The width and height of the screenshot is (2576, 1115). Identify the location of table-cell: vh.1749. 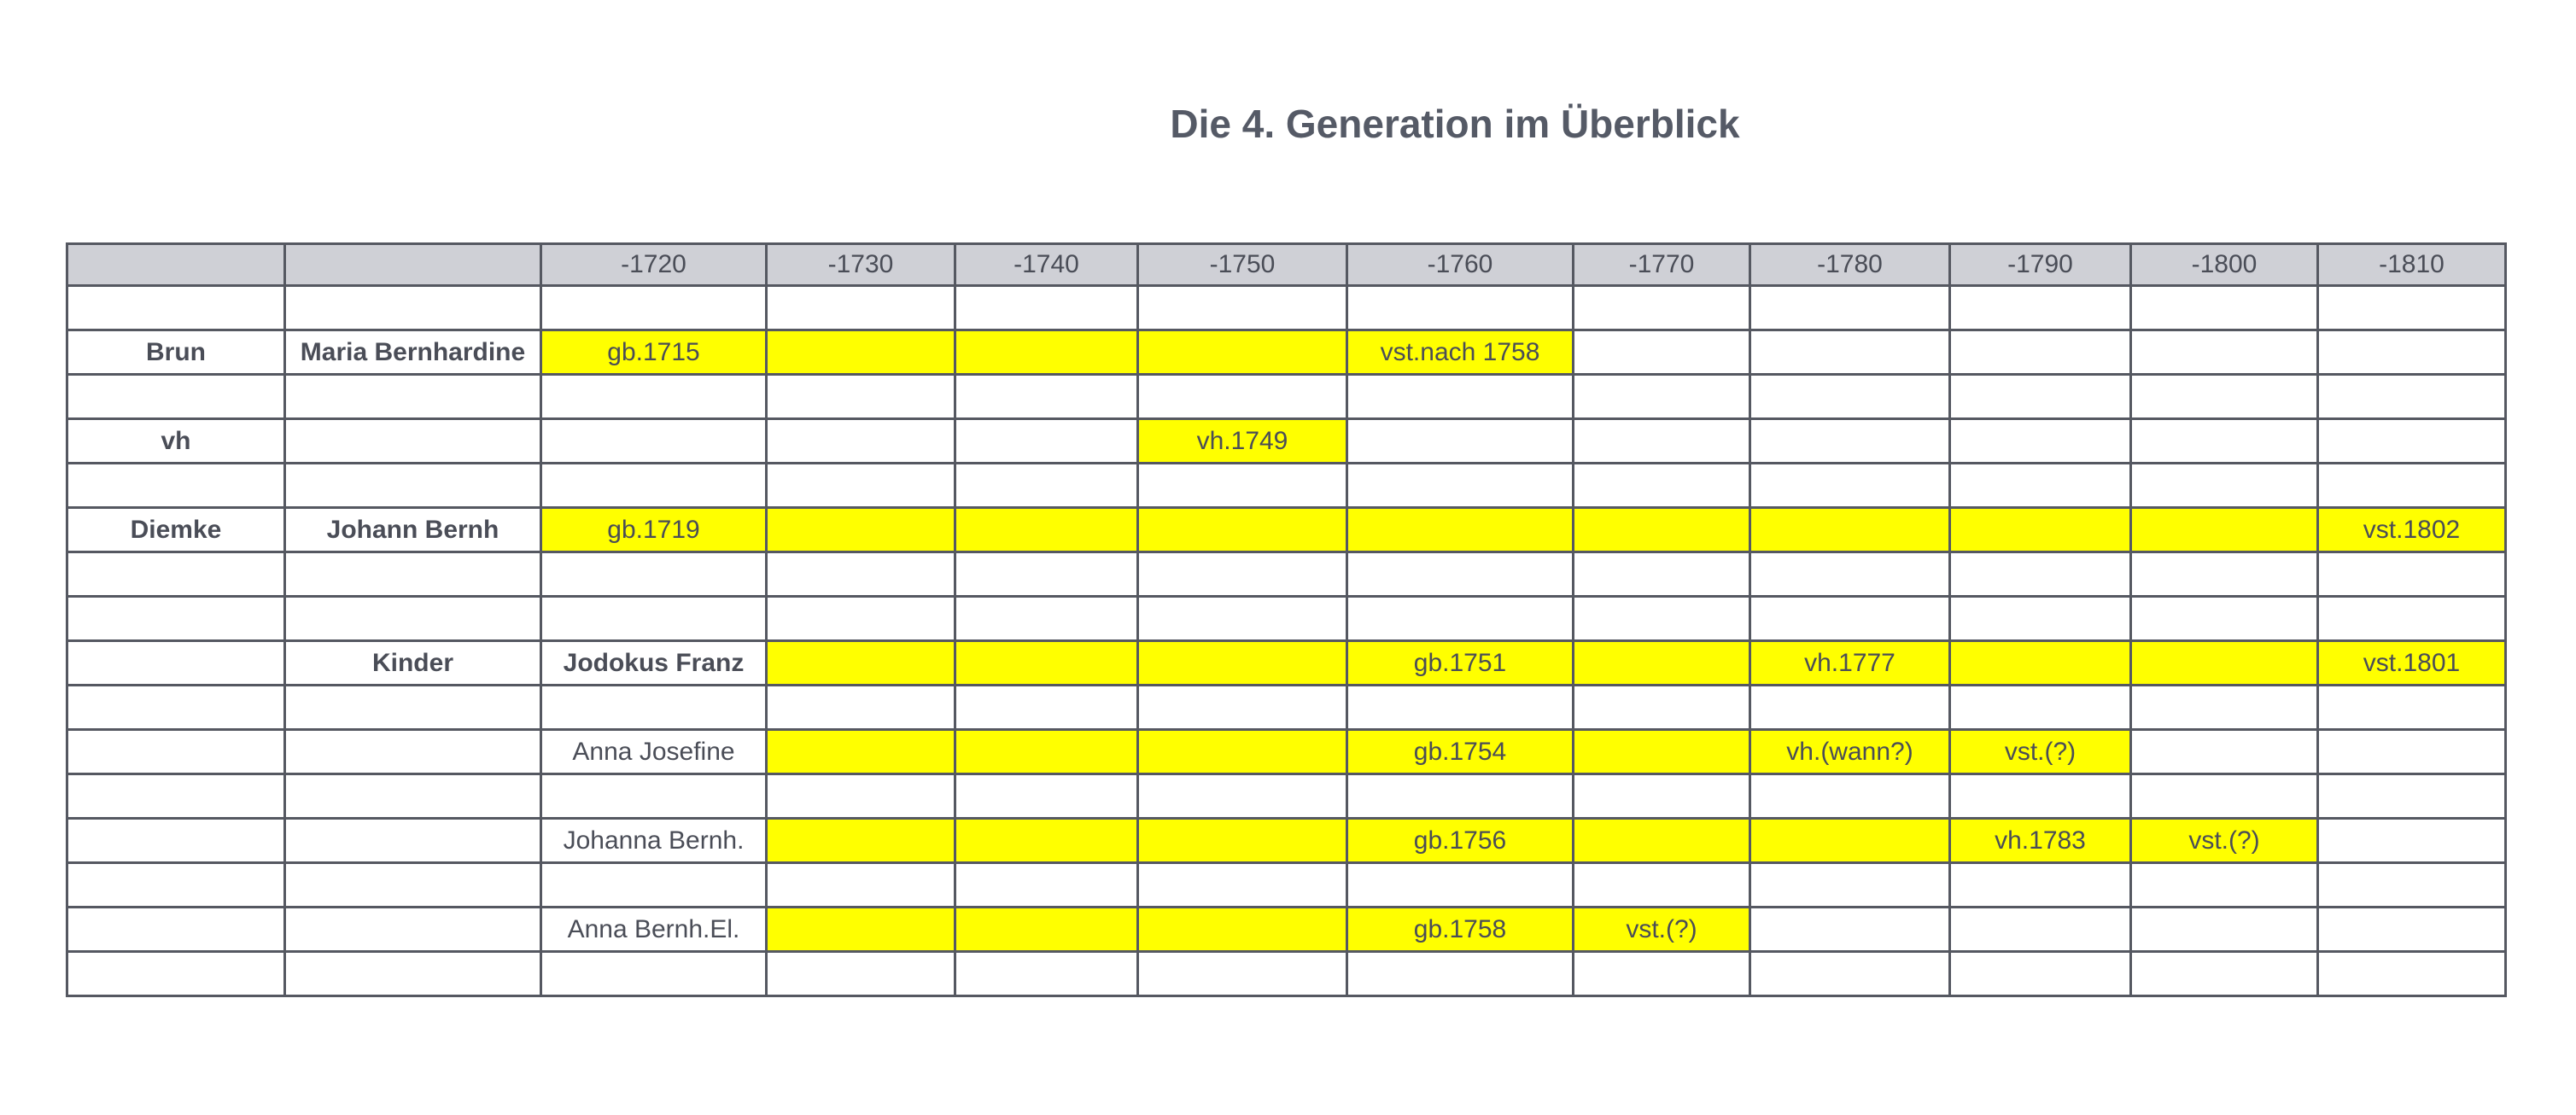
(1242, 440).